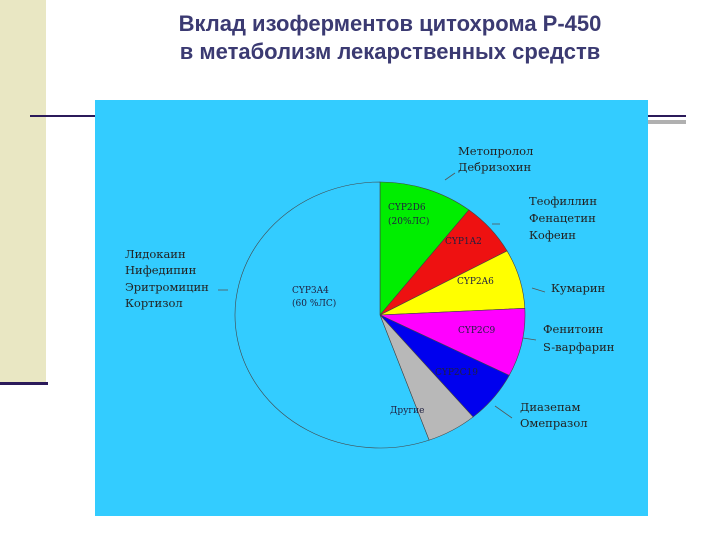 This screenshot has height=540, width=720. I want to click on drug-label-cyp3a4-3: Кортизол, so click(154, 303).